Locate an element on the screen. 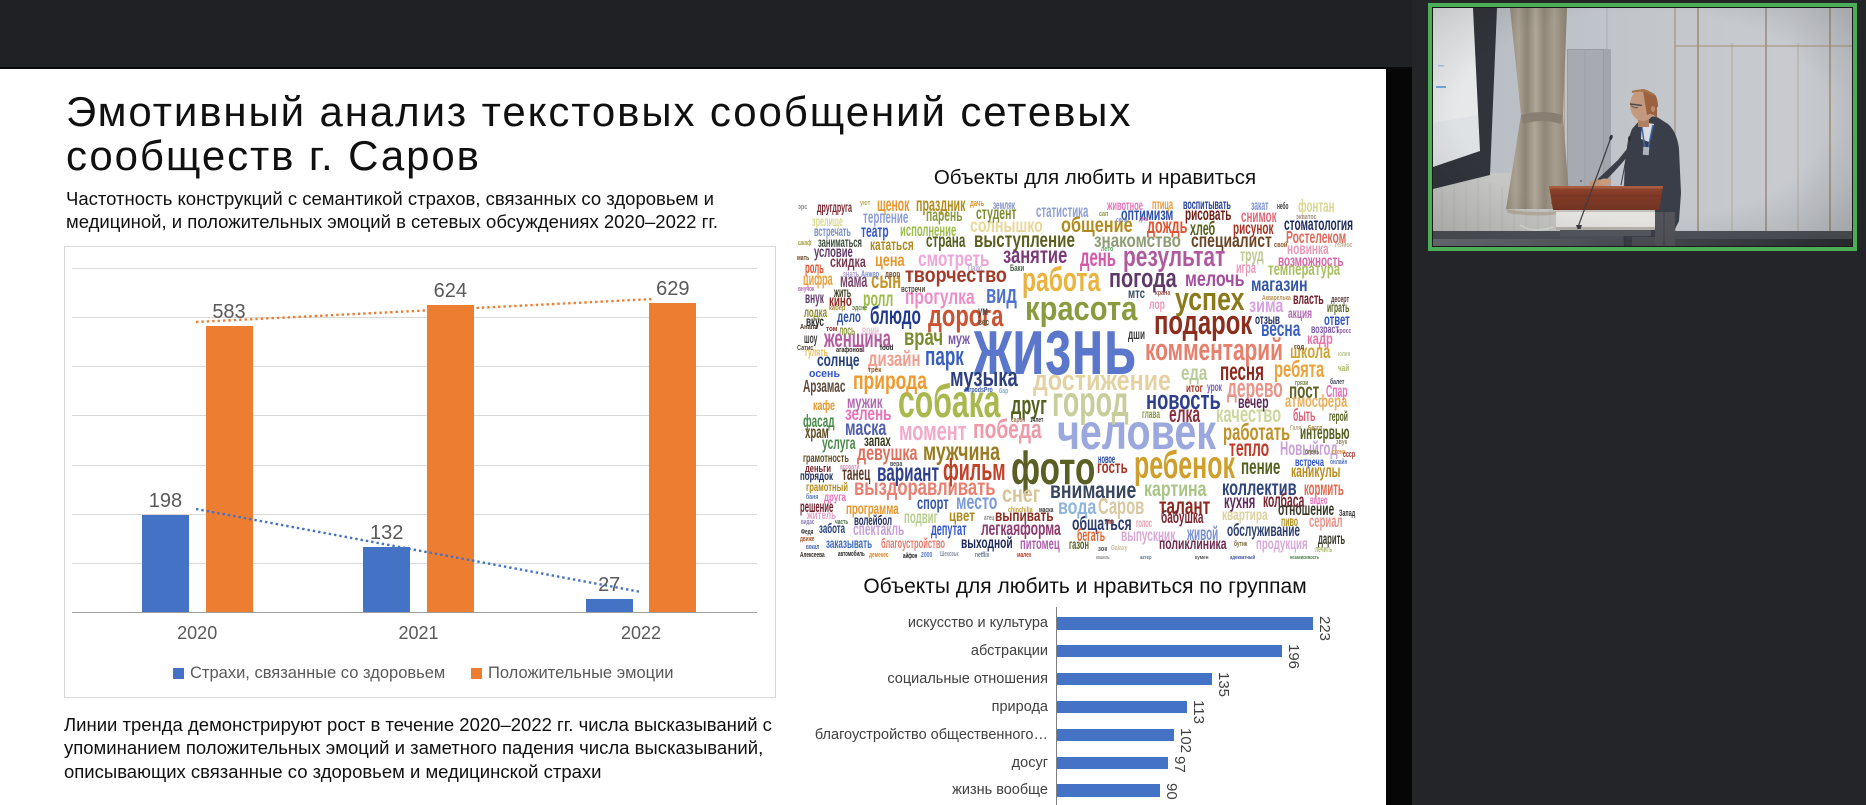 The image size is (1866, 805). svg-text: экватос is located at coordinates (1306, 217).